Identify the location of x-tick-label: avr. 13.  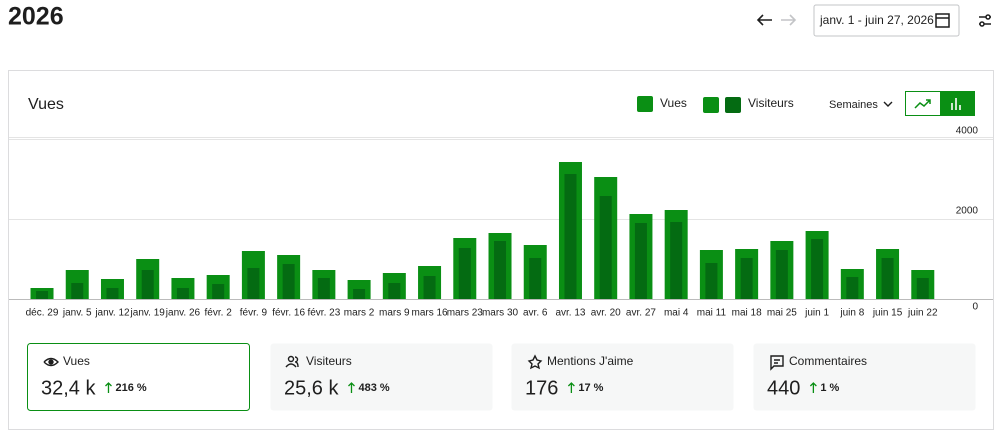
(570, 313).